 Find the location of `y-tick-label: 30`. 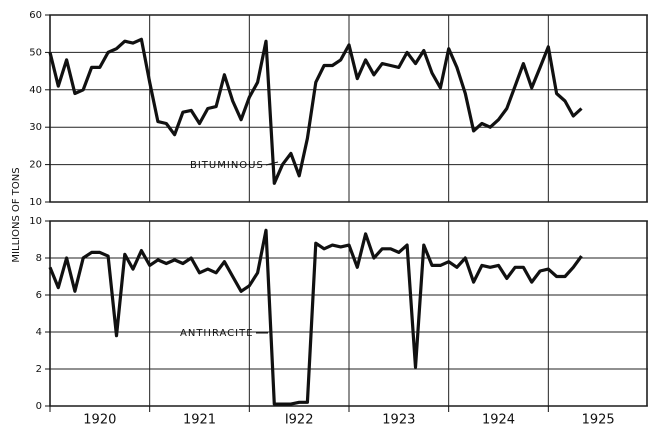

y-tick-label: 30 is located at coordinates (35, 127).